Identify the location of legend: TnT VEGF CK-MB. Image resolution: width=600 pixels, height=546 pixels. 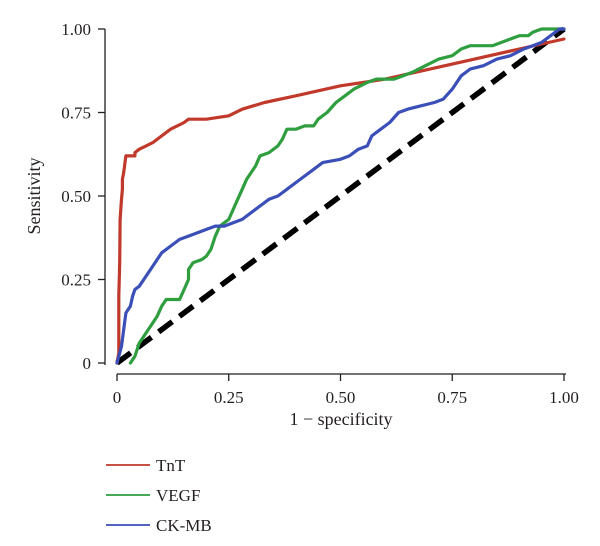
(159, 495).